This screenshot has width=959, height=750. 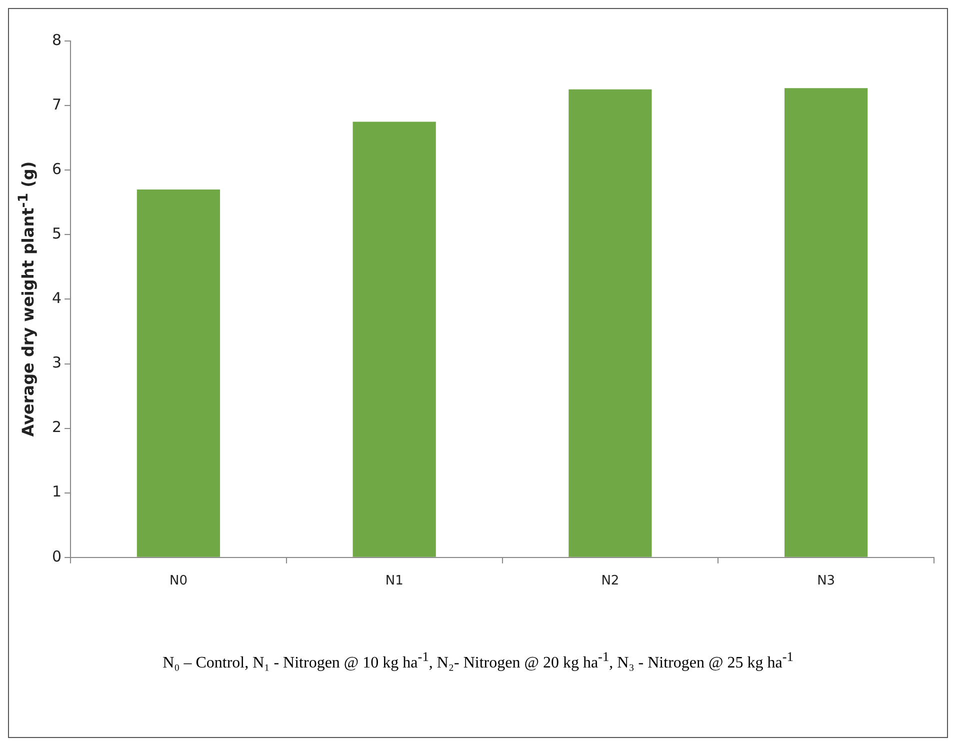 I want to click on y-tick-label: 5, so click(x=57, y=233).